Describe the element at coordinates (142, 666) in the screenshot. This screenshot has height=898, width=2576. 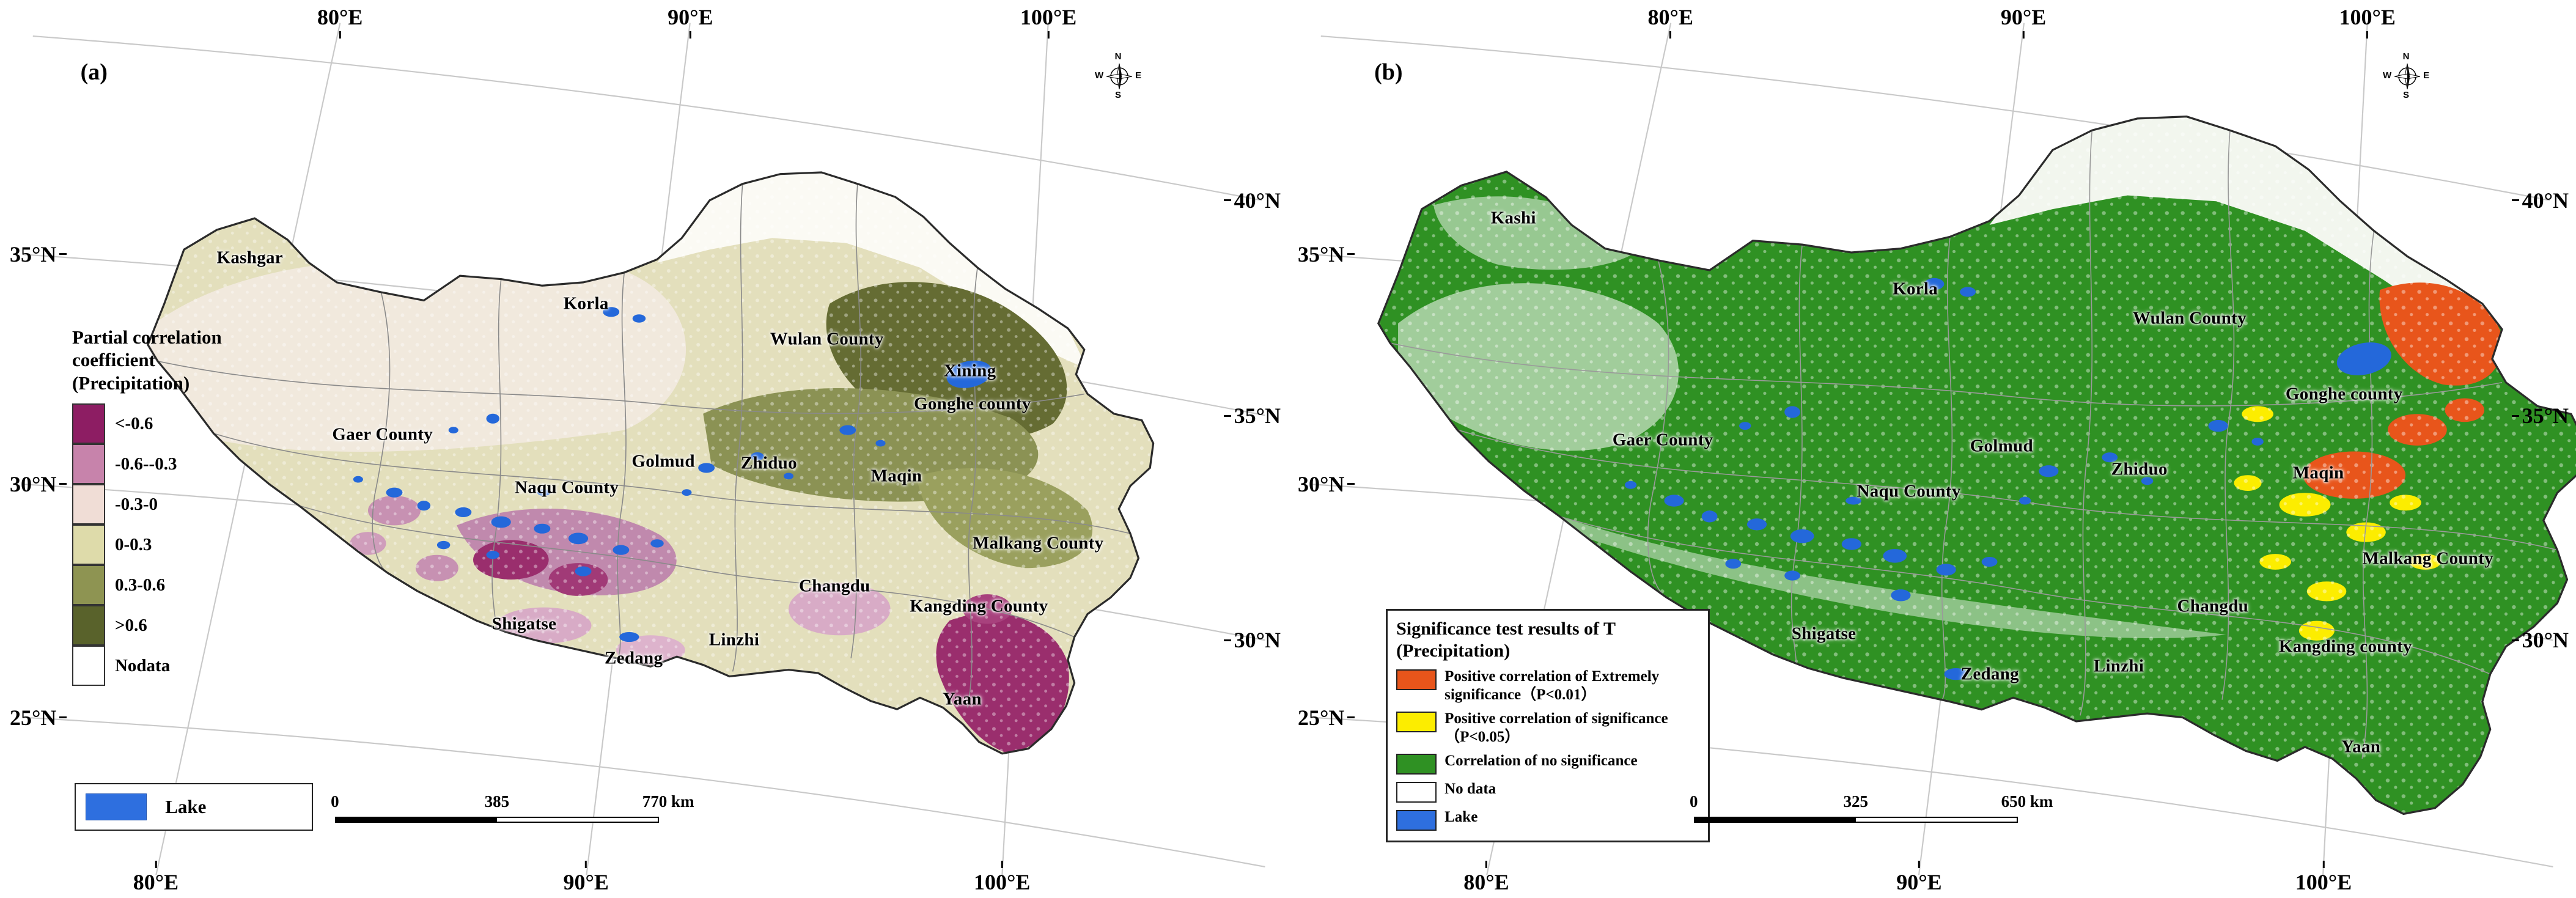
I see `legend-item-label: Nodata` at that location.